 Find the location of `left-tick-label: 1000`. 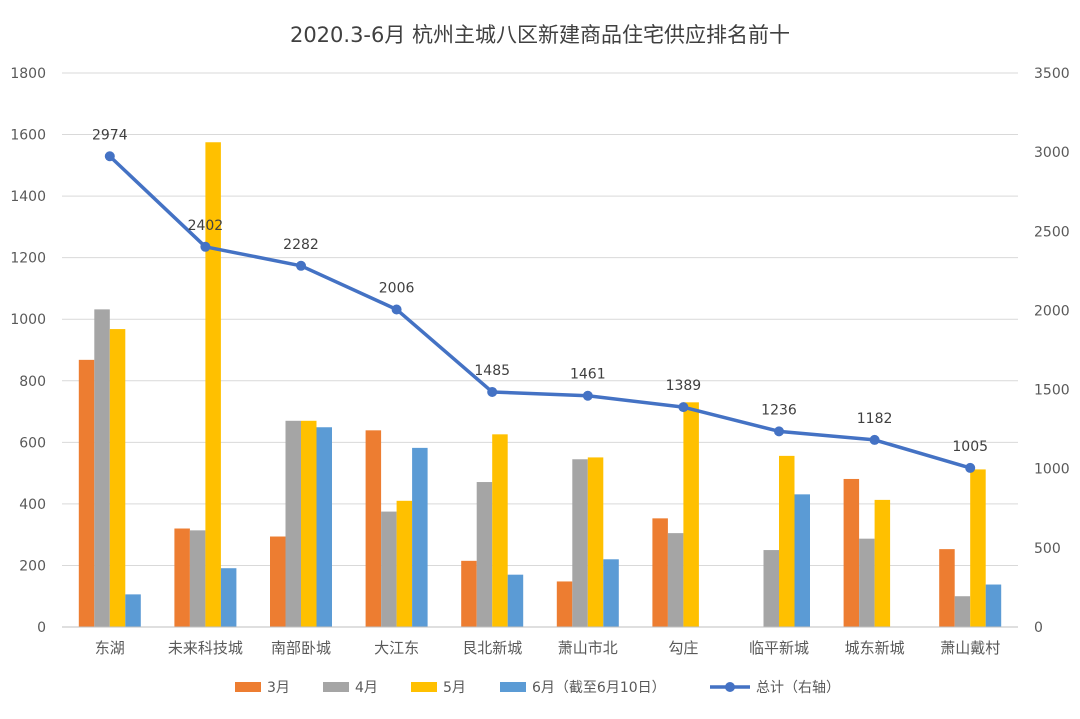

left-tick-label: 1000 is located at coordinates (28, 320).